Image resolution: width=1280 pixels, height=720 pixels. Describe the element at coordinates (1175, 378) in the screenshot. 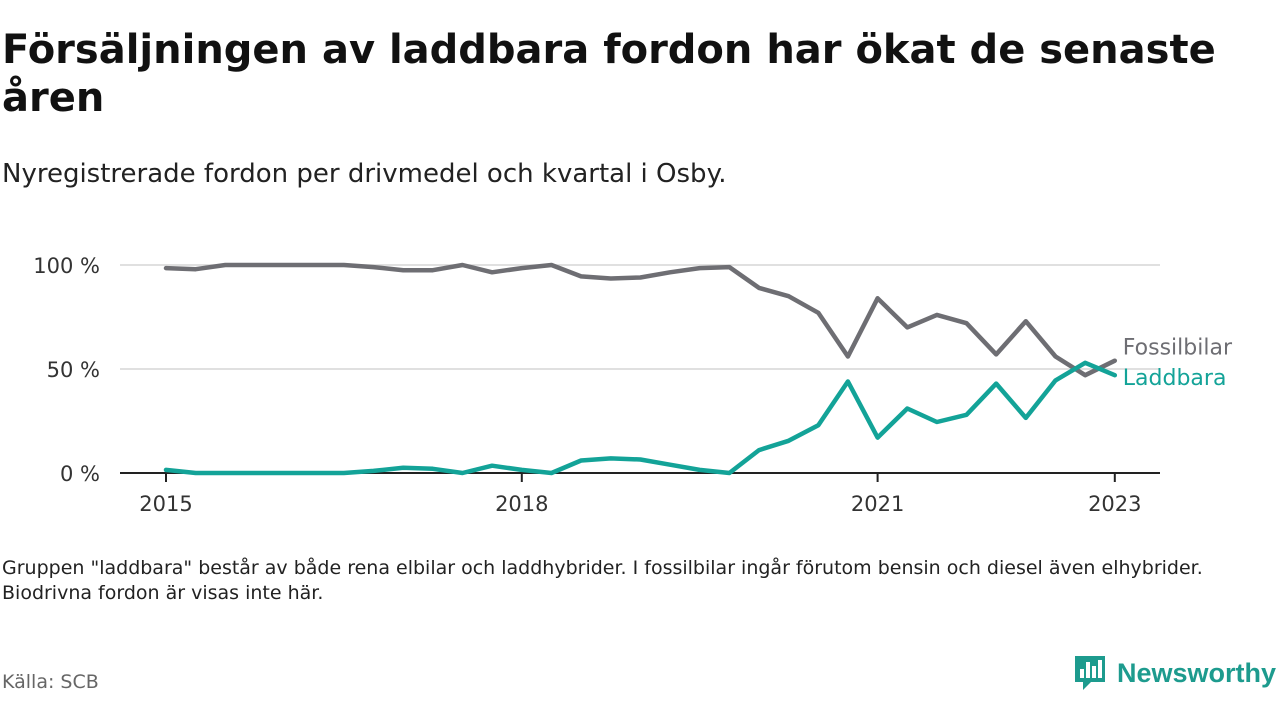

I see `series-label-laddbara: Laddbara` at that location.